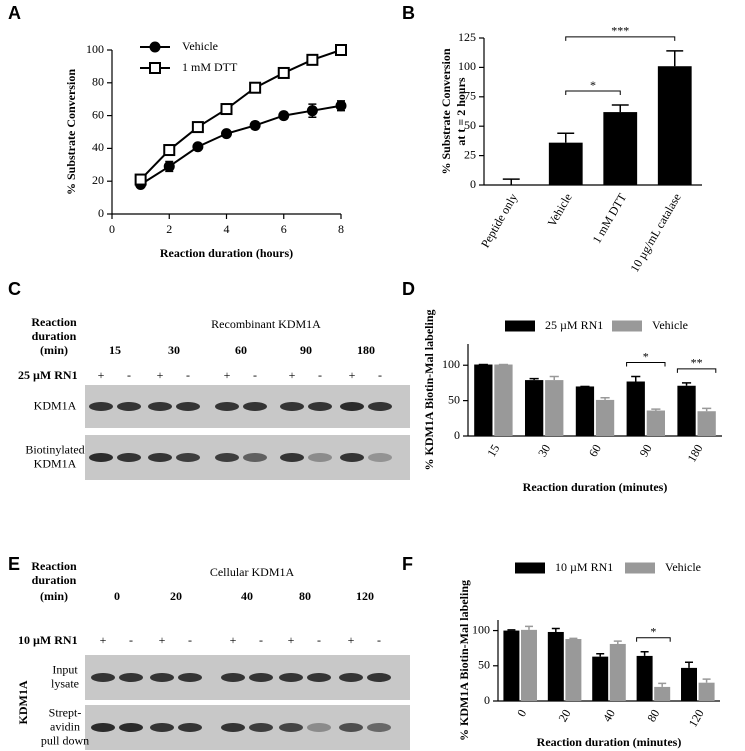  I want to click on row-label: Strept-, so click(65, 712).